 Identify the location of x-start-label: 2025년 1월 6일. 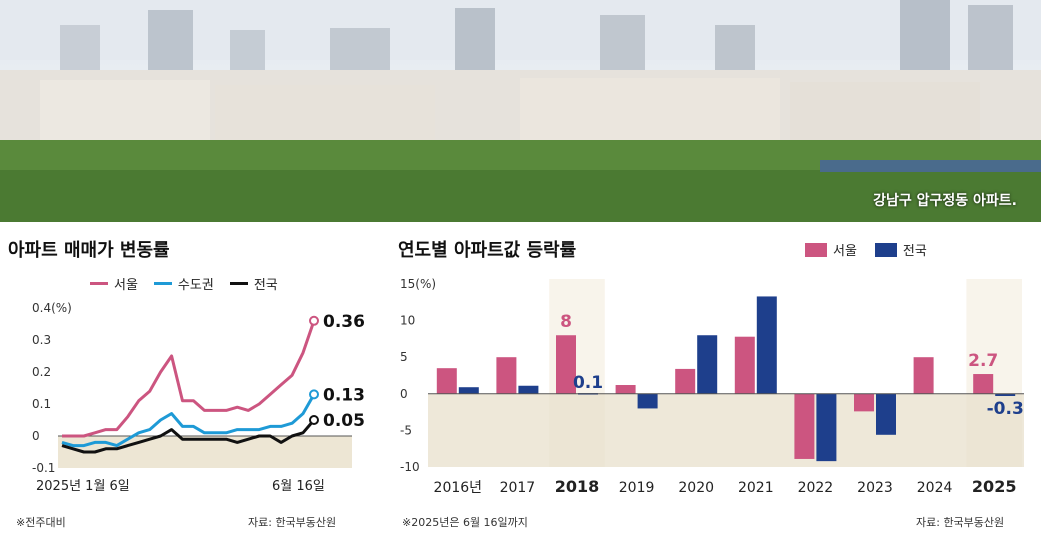
(83, 486).